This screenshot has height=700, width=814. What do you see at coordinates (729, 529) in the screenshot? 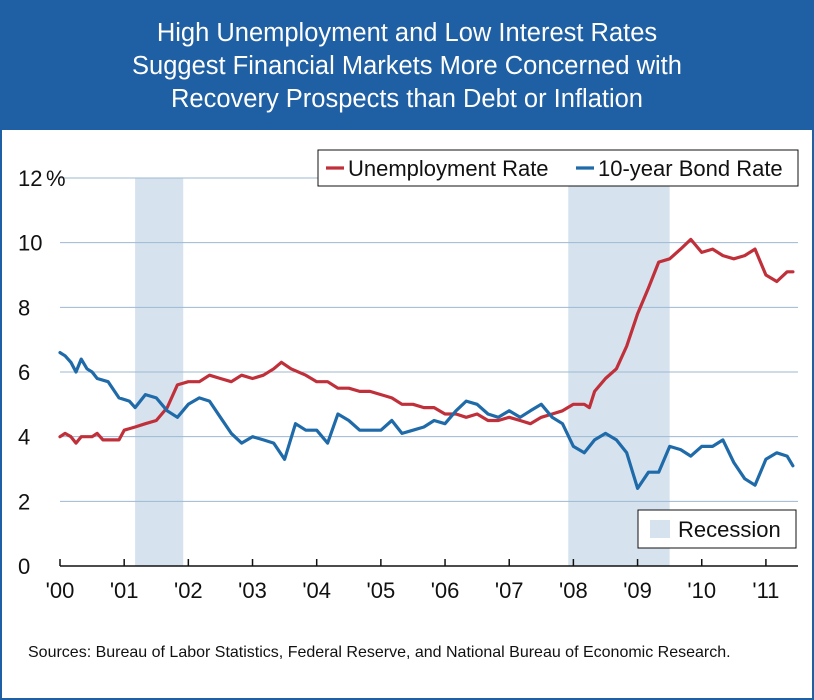
I see `recession-legend-label: Recession` at bounding box center [729, 529].